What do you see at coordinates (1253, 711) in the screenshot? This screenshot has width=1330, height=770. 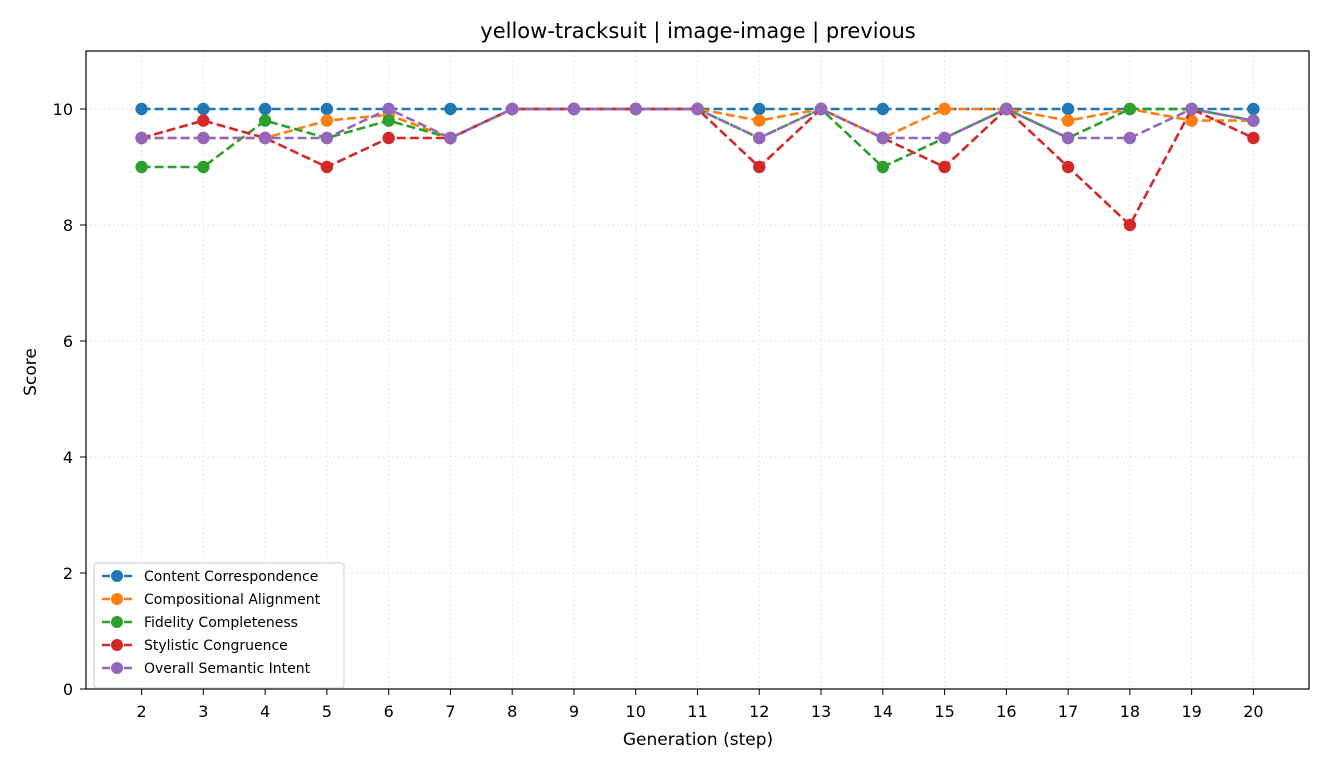 I see `x-tick-label: 20` at bounding box center [1253, 711].